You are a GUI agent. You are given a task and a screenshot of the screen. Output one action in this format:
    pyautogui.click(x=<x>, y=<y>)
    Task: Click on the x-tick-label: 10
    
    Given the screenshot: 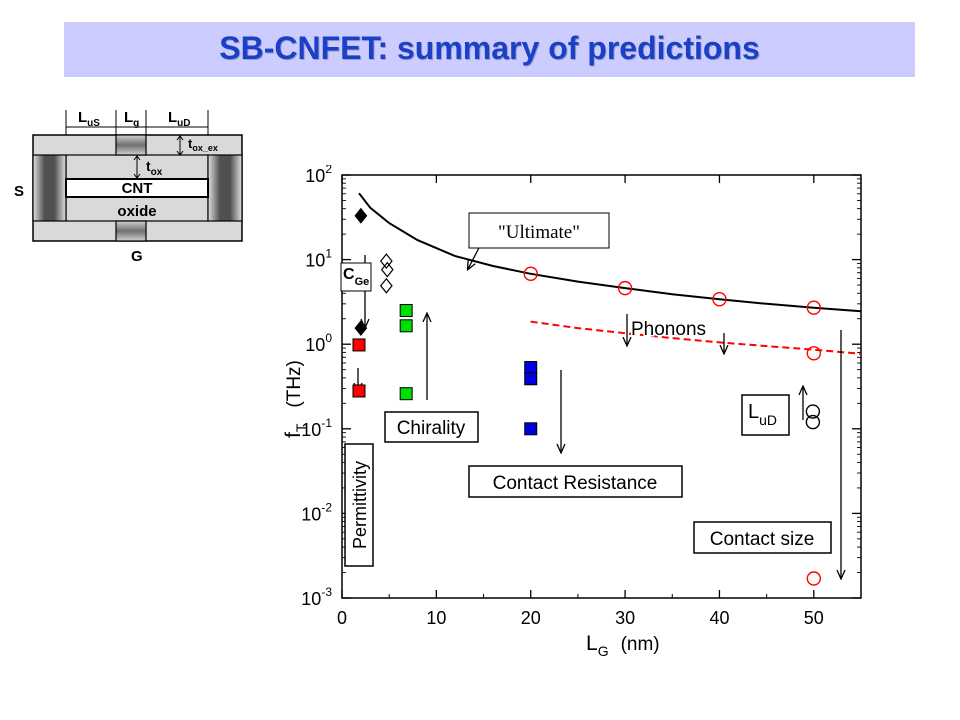 What is the action you would take?
    pyautogui.click(x=436, y=618)
    